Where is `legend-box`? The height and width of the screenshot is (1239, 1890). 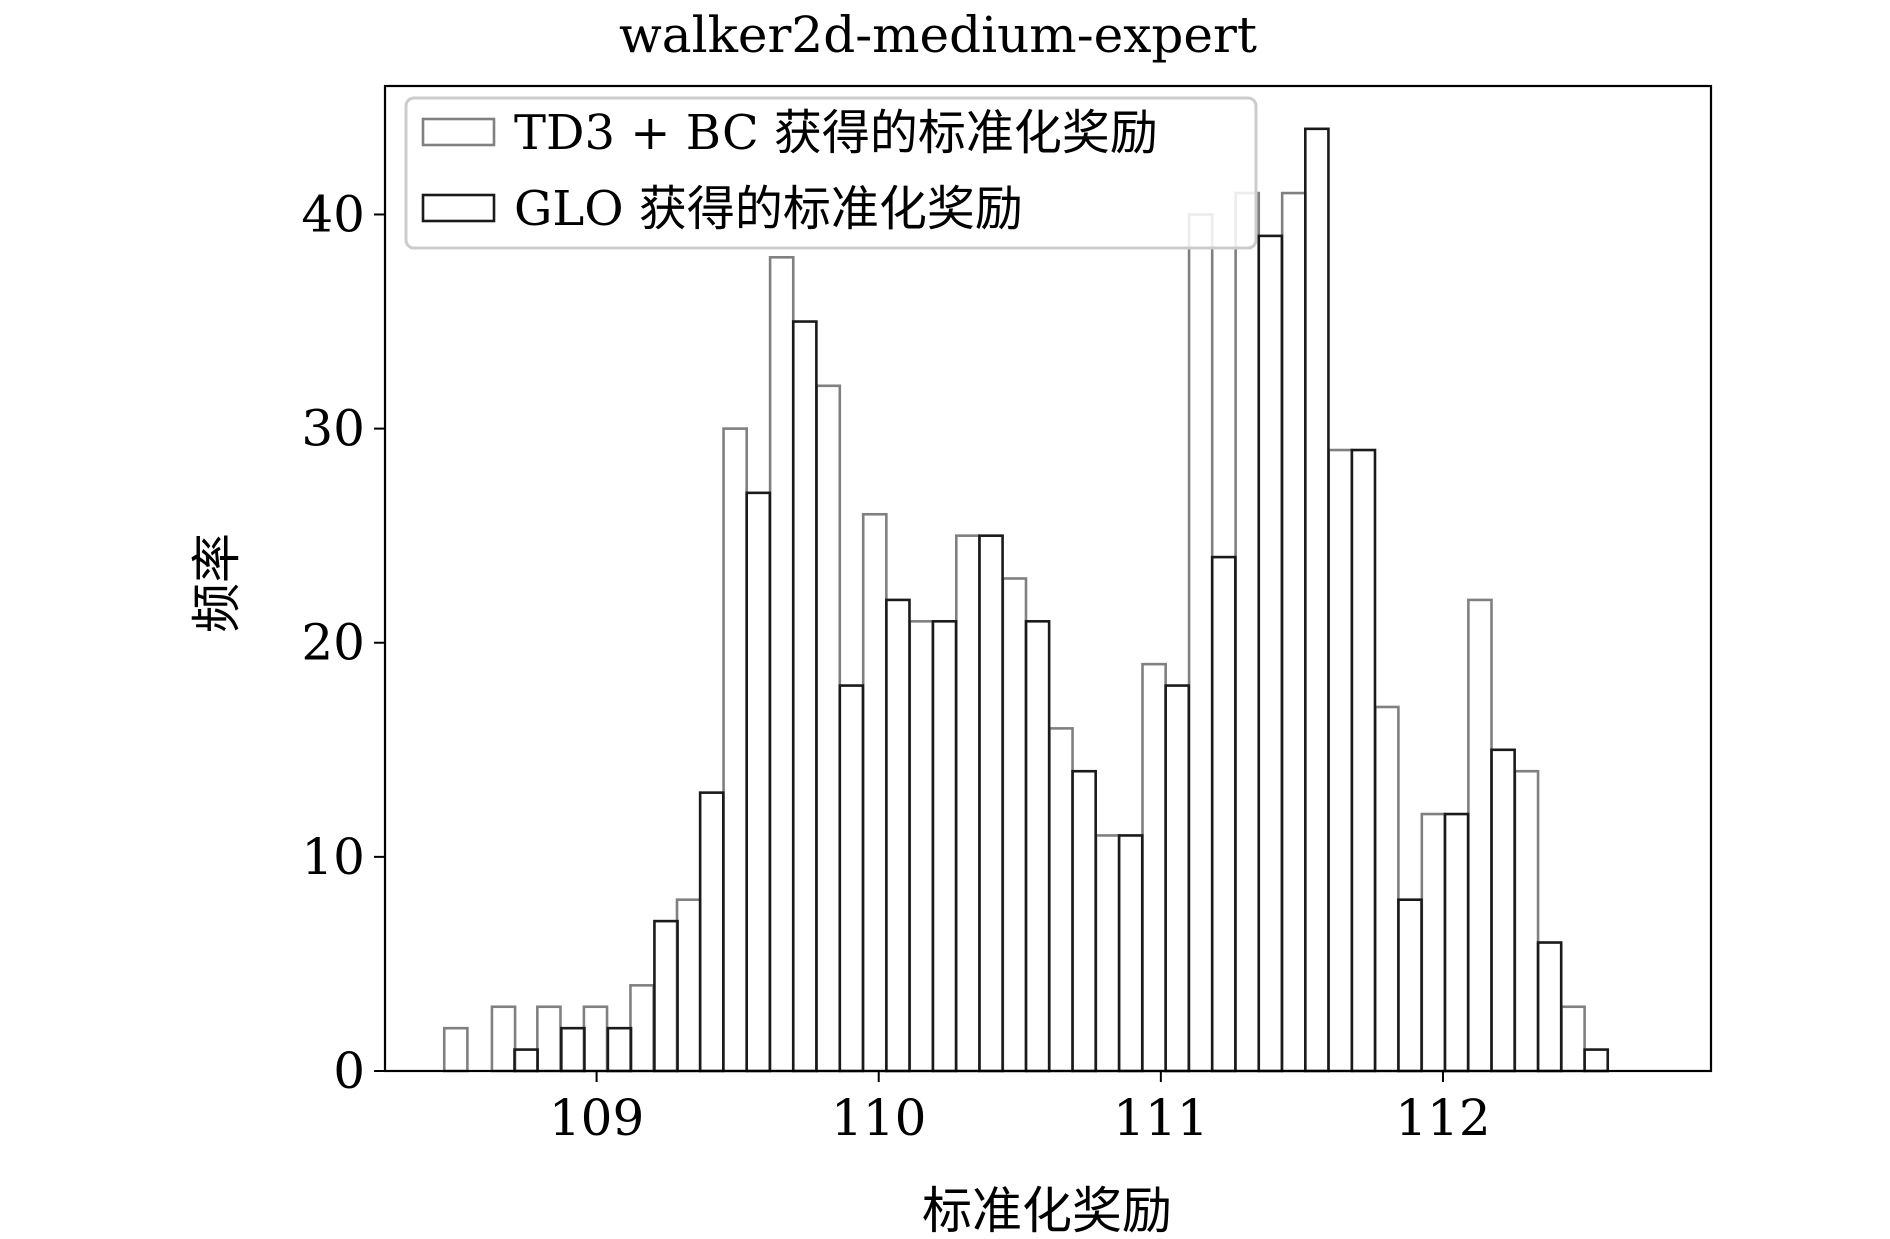 legend-box is located at coordinates (831, 173).